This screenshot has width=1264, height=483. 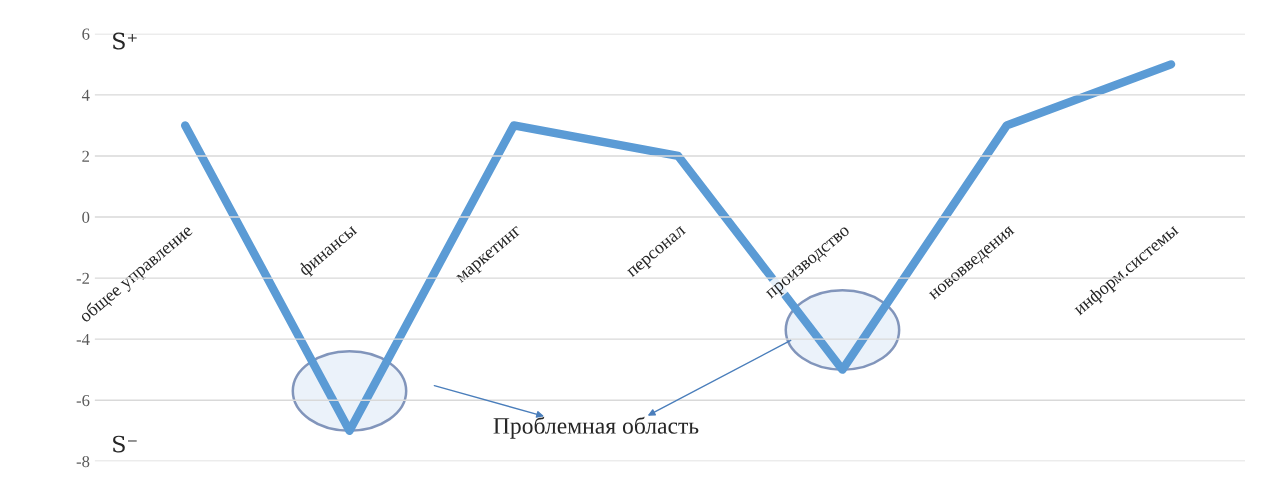 What do you see at coordinates (83, 339) in the screenshot?
I see `y-tick-label: -4` at bounding box center [83, 339].